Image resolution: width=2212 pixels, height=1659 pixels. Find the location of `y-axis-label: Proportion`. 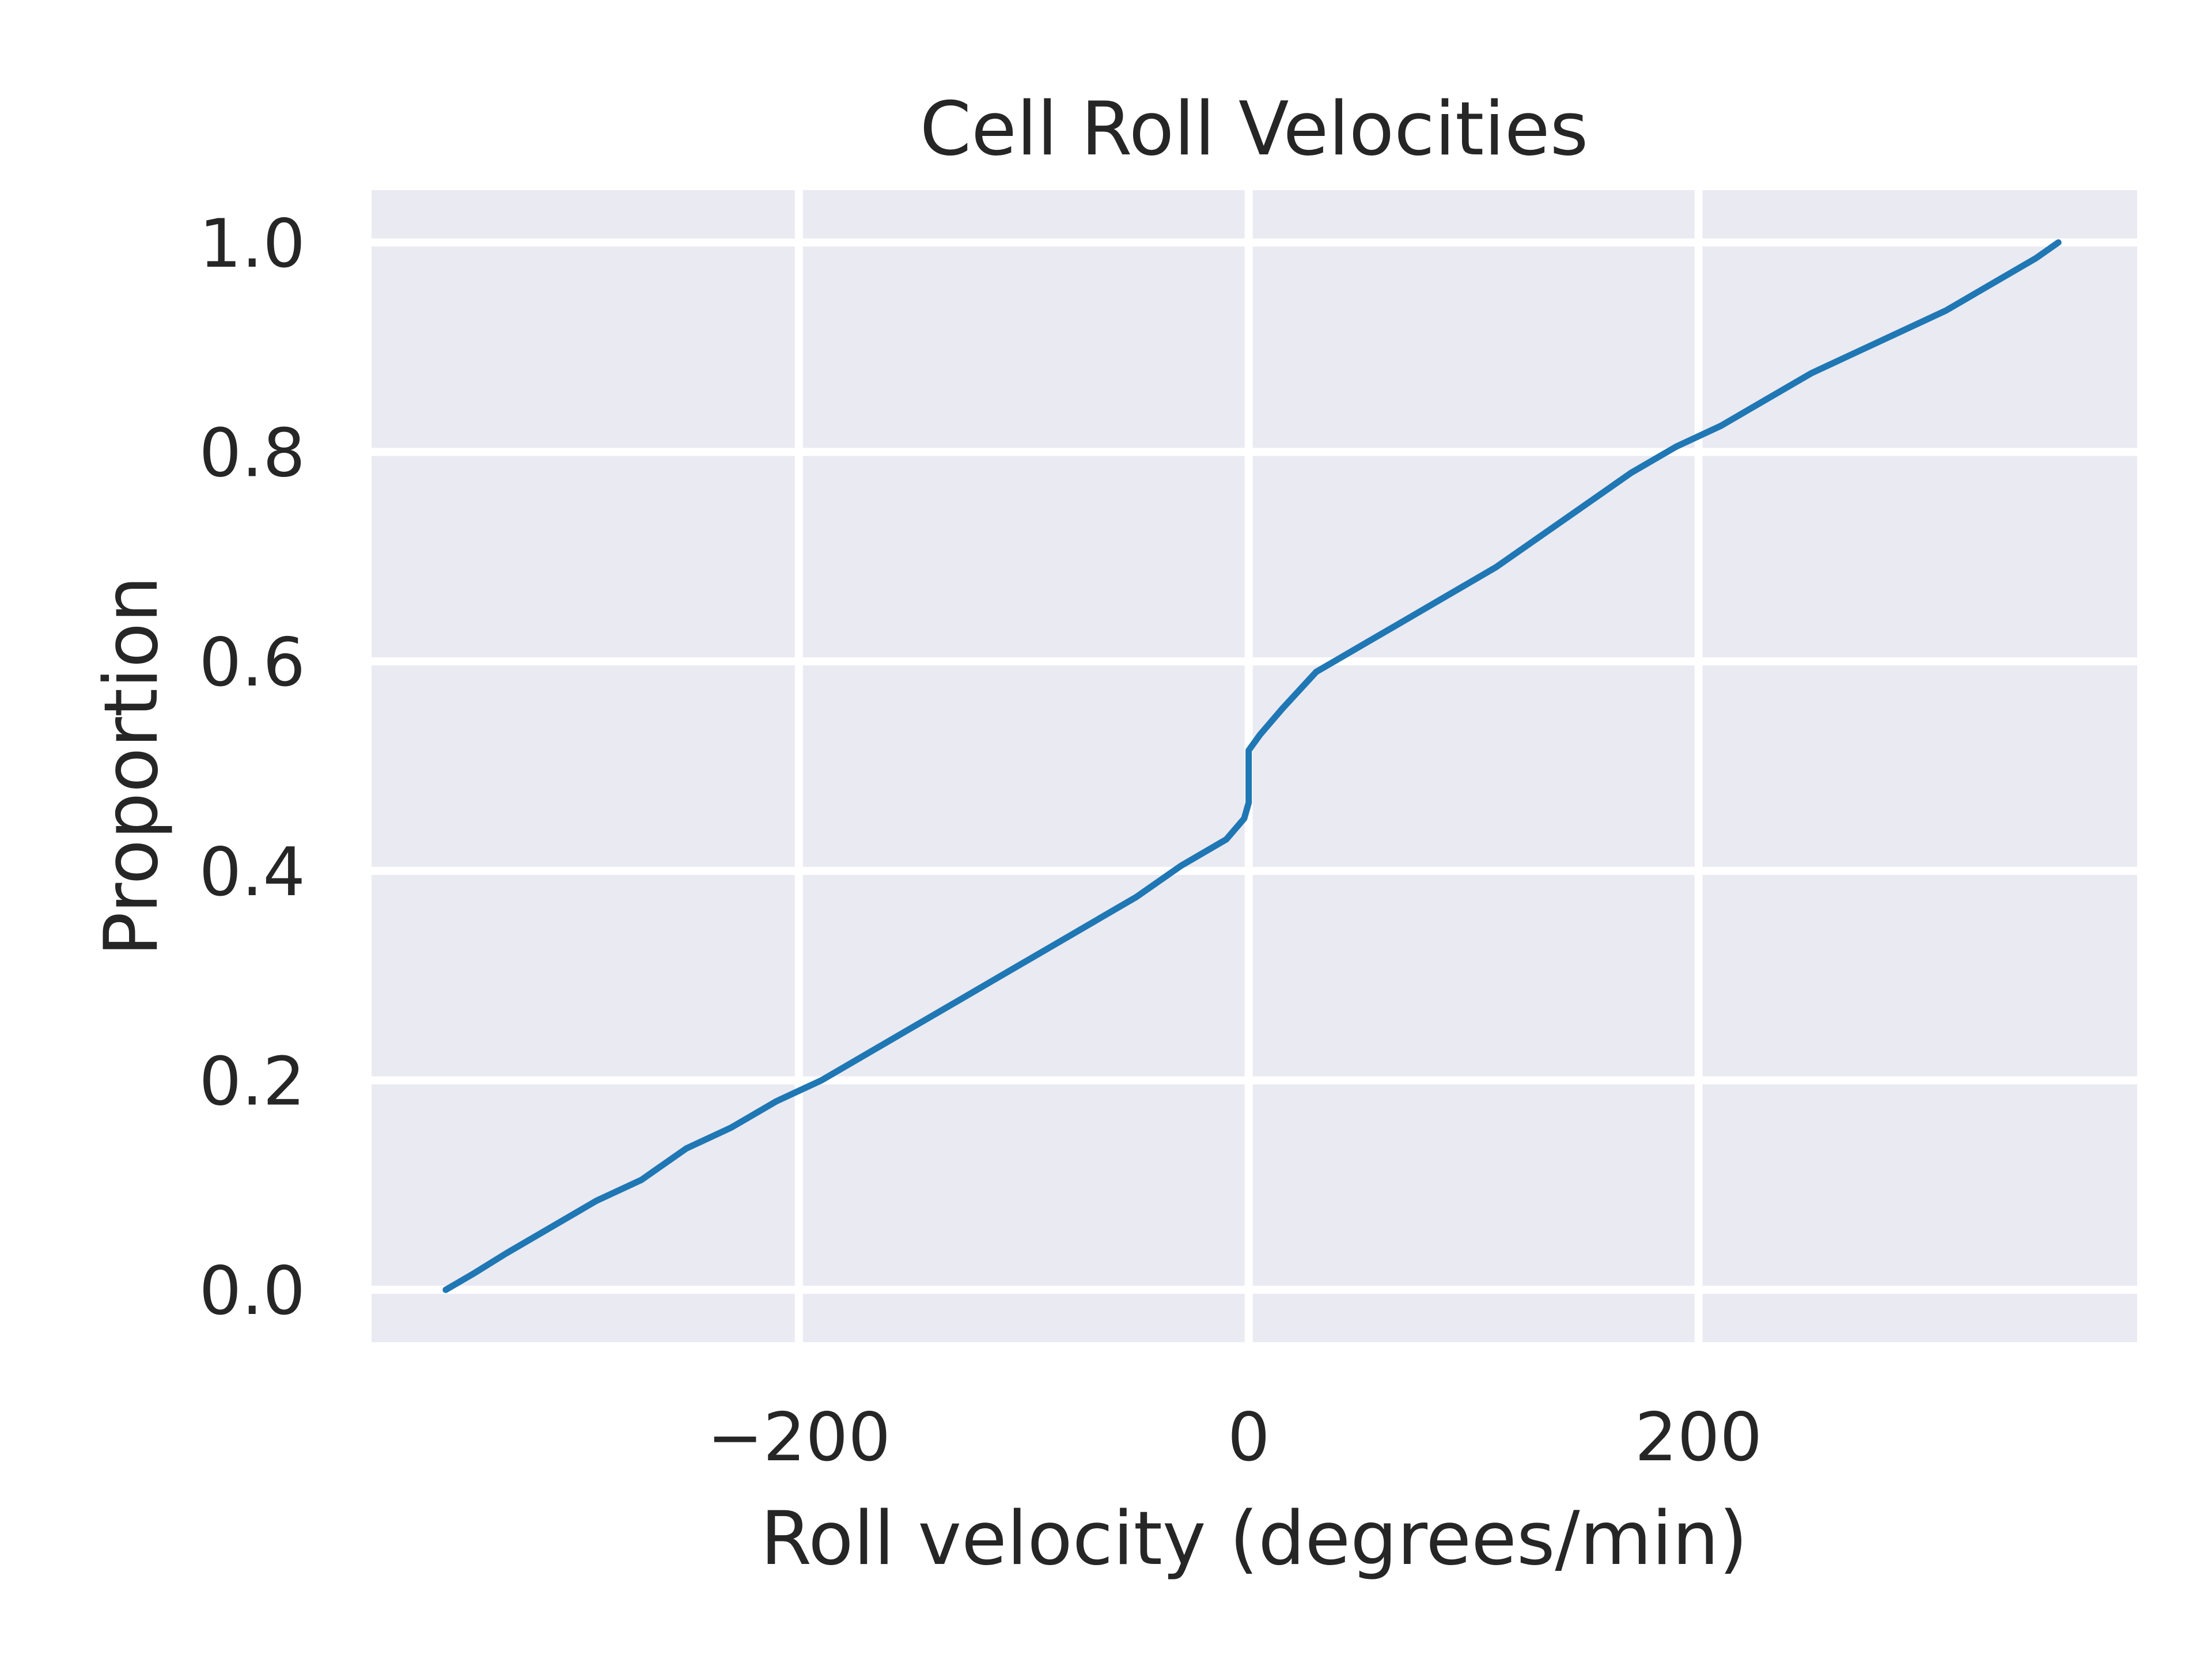

y-axis-label: Proportion is located at coordinates (132, 766).